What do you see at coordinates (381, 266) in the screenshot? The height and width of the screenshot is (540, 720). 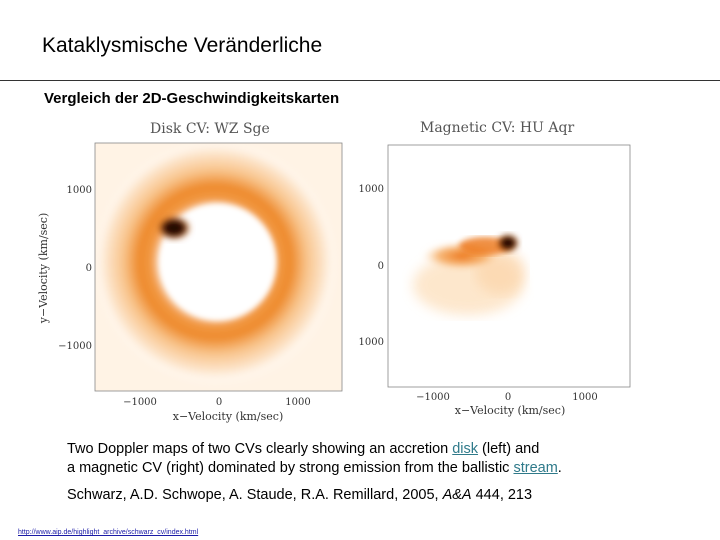 I see `right-y-tick: 0` at bounding box center [381, 266].